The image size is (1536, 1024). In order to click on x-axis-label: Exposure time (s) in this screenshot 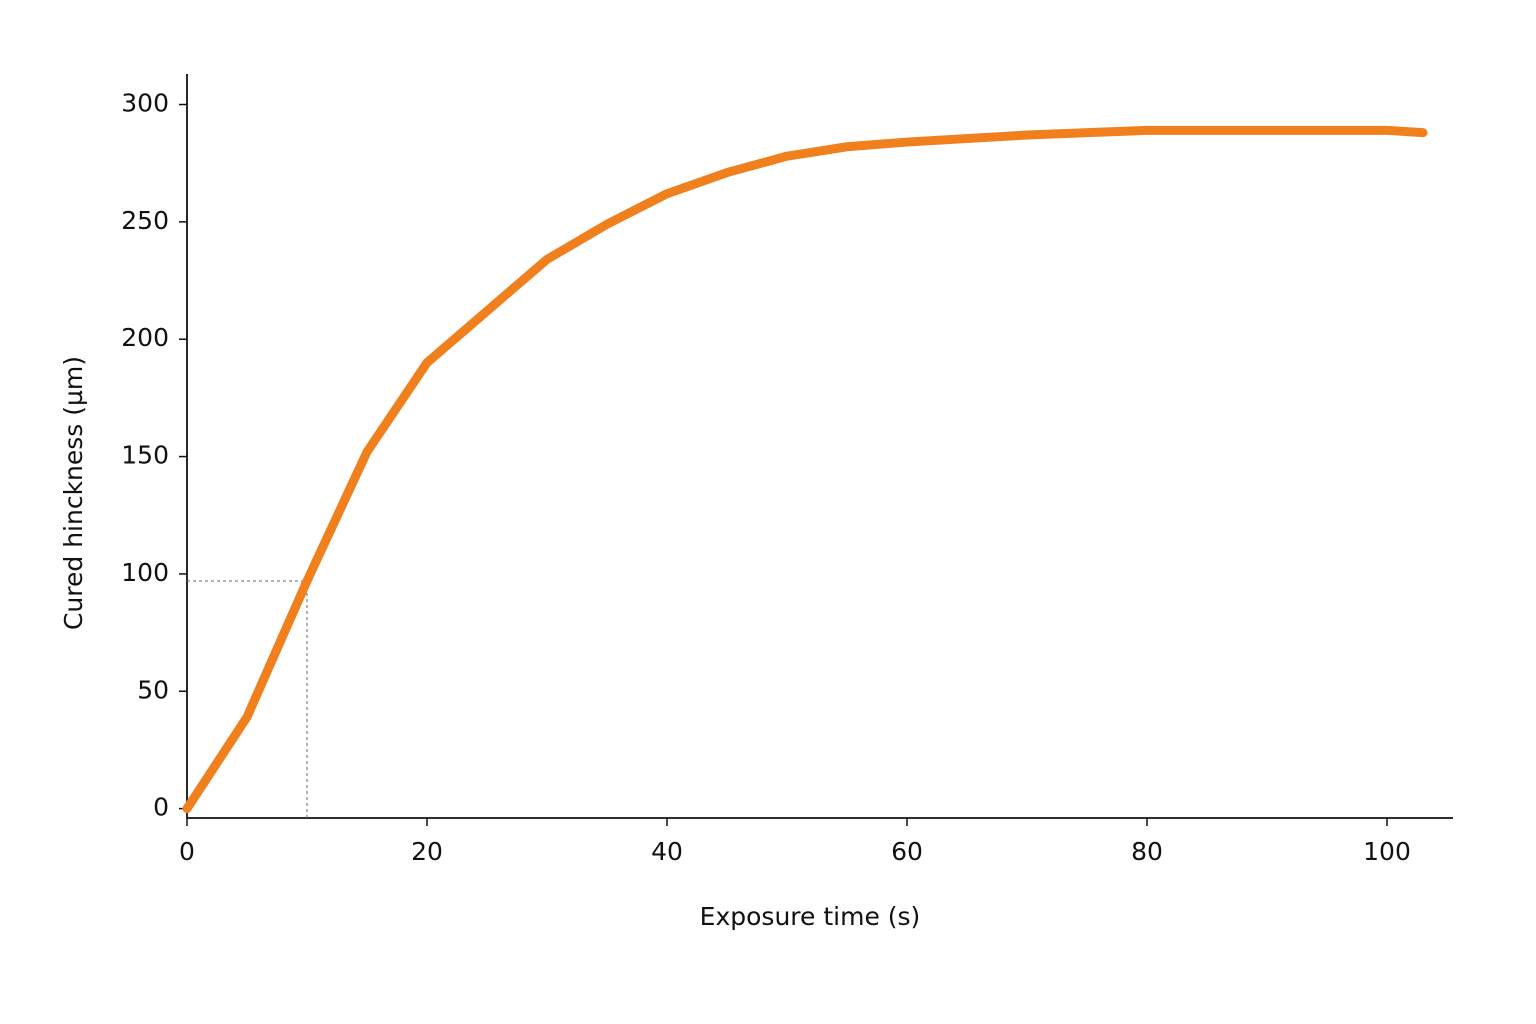, I will do `click(810, 916)`.